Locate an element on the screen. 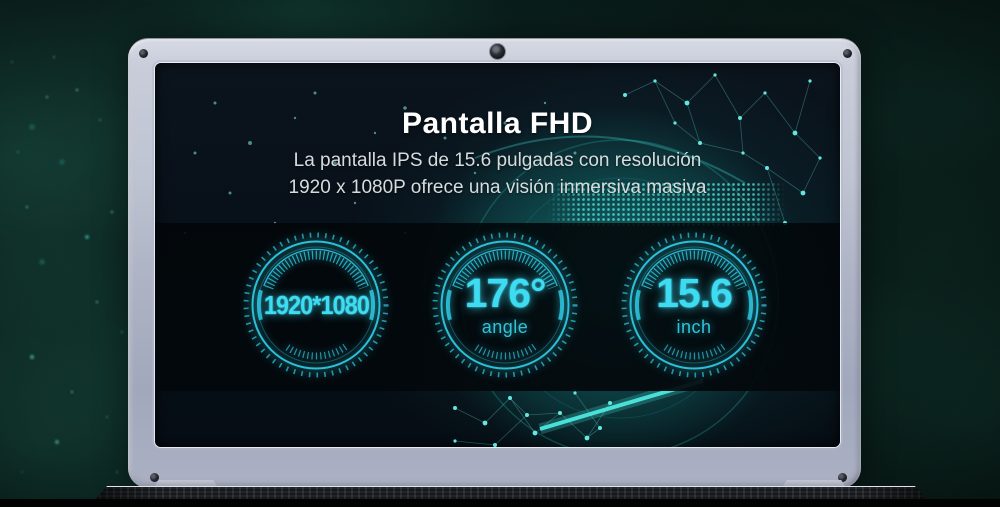 This screenshot has width=1000, height=507. dot-matrix-texture is located at coordinates (666, 205).